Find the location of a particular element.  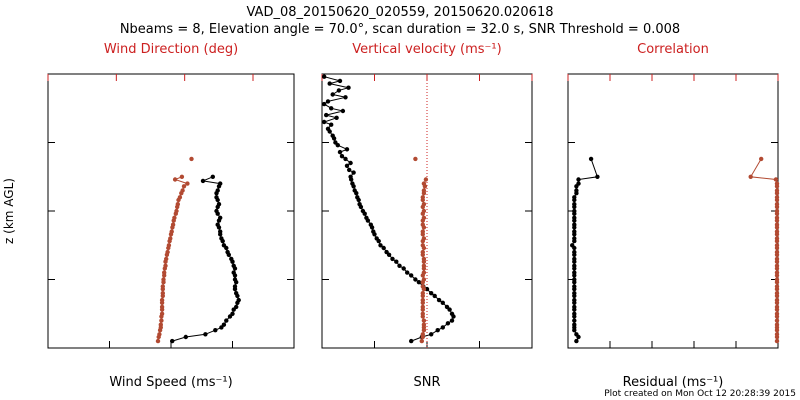

snr-bottom-series-line is located at coordinates (388, 209).